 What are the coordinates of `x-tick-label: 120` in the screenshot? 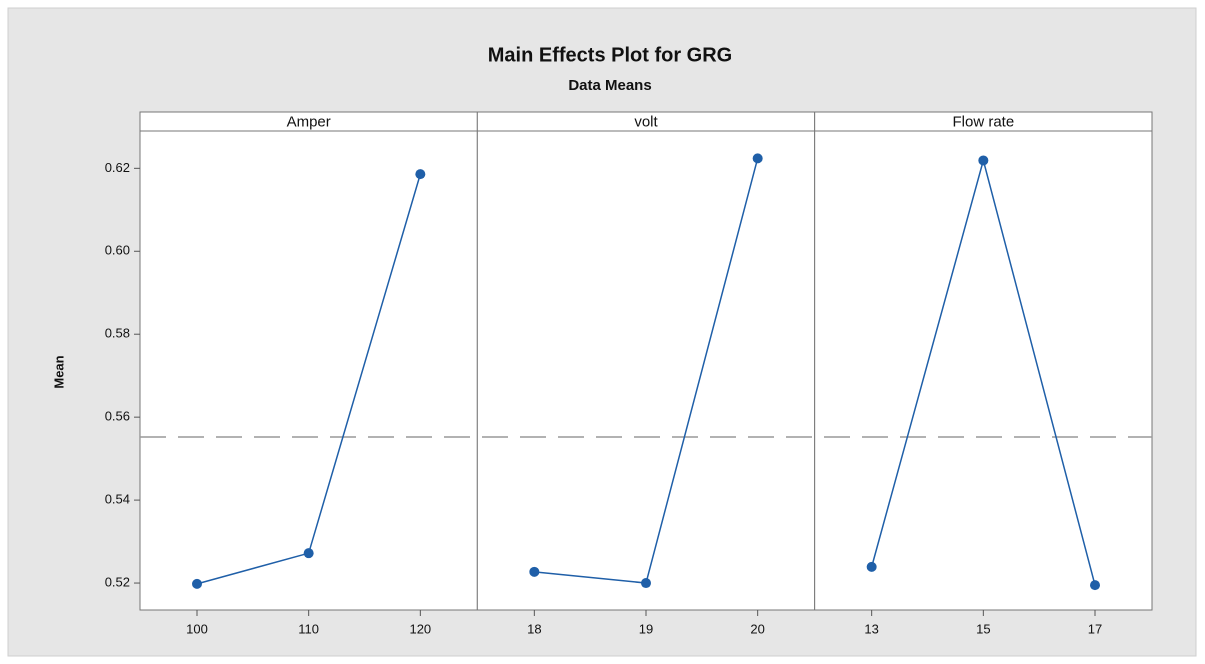 It's located at (420, 628).